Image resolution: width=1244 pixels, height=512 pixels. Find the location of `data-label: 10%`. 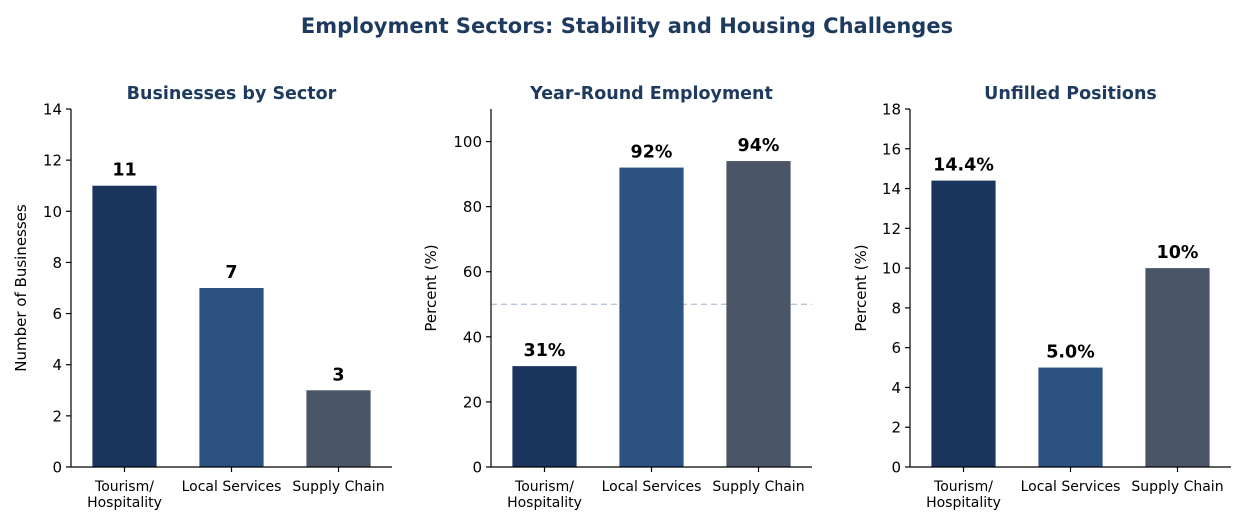

data-label: 10% is located at coordinates (1178, 253).